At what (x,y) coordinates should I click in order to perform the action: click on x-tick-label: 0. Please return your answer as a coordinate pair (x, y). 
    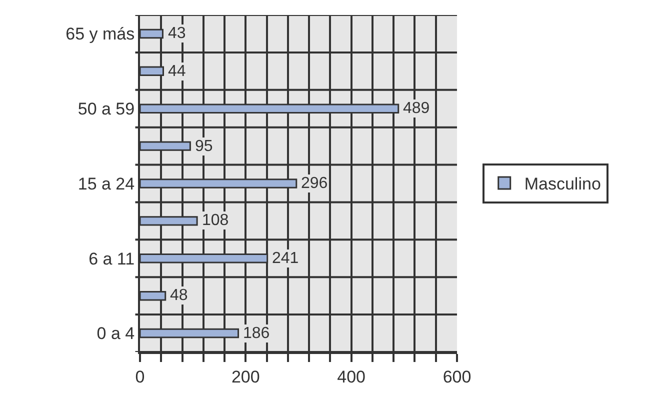
    Looking at the image, I should click on (140, 376).